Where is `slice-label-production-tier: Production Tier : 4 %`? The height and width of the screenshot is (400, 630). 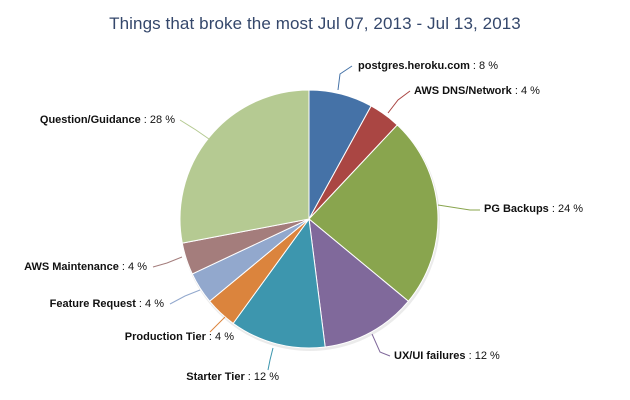
slice-label-production-tier: Production Tier : 4 % is located at coordinates (179, 337).